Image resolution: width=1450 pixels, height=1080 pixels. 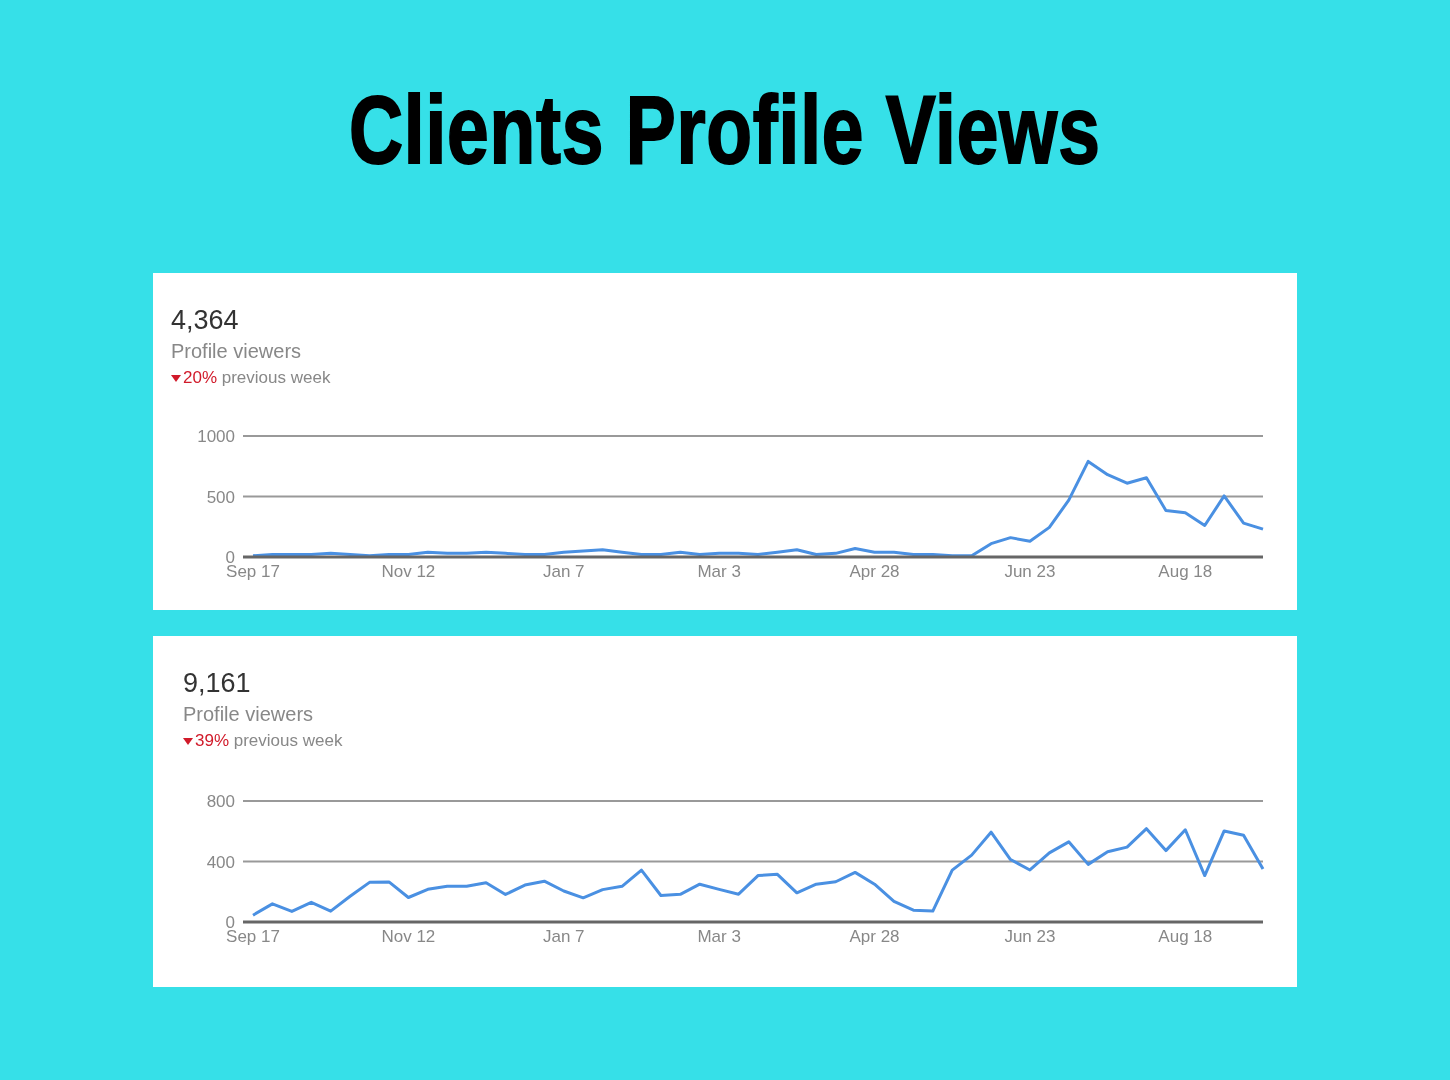 I want to click on y-tick-label: 800, so click(x=220, y=802).